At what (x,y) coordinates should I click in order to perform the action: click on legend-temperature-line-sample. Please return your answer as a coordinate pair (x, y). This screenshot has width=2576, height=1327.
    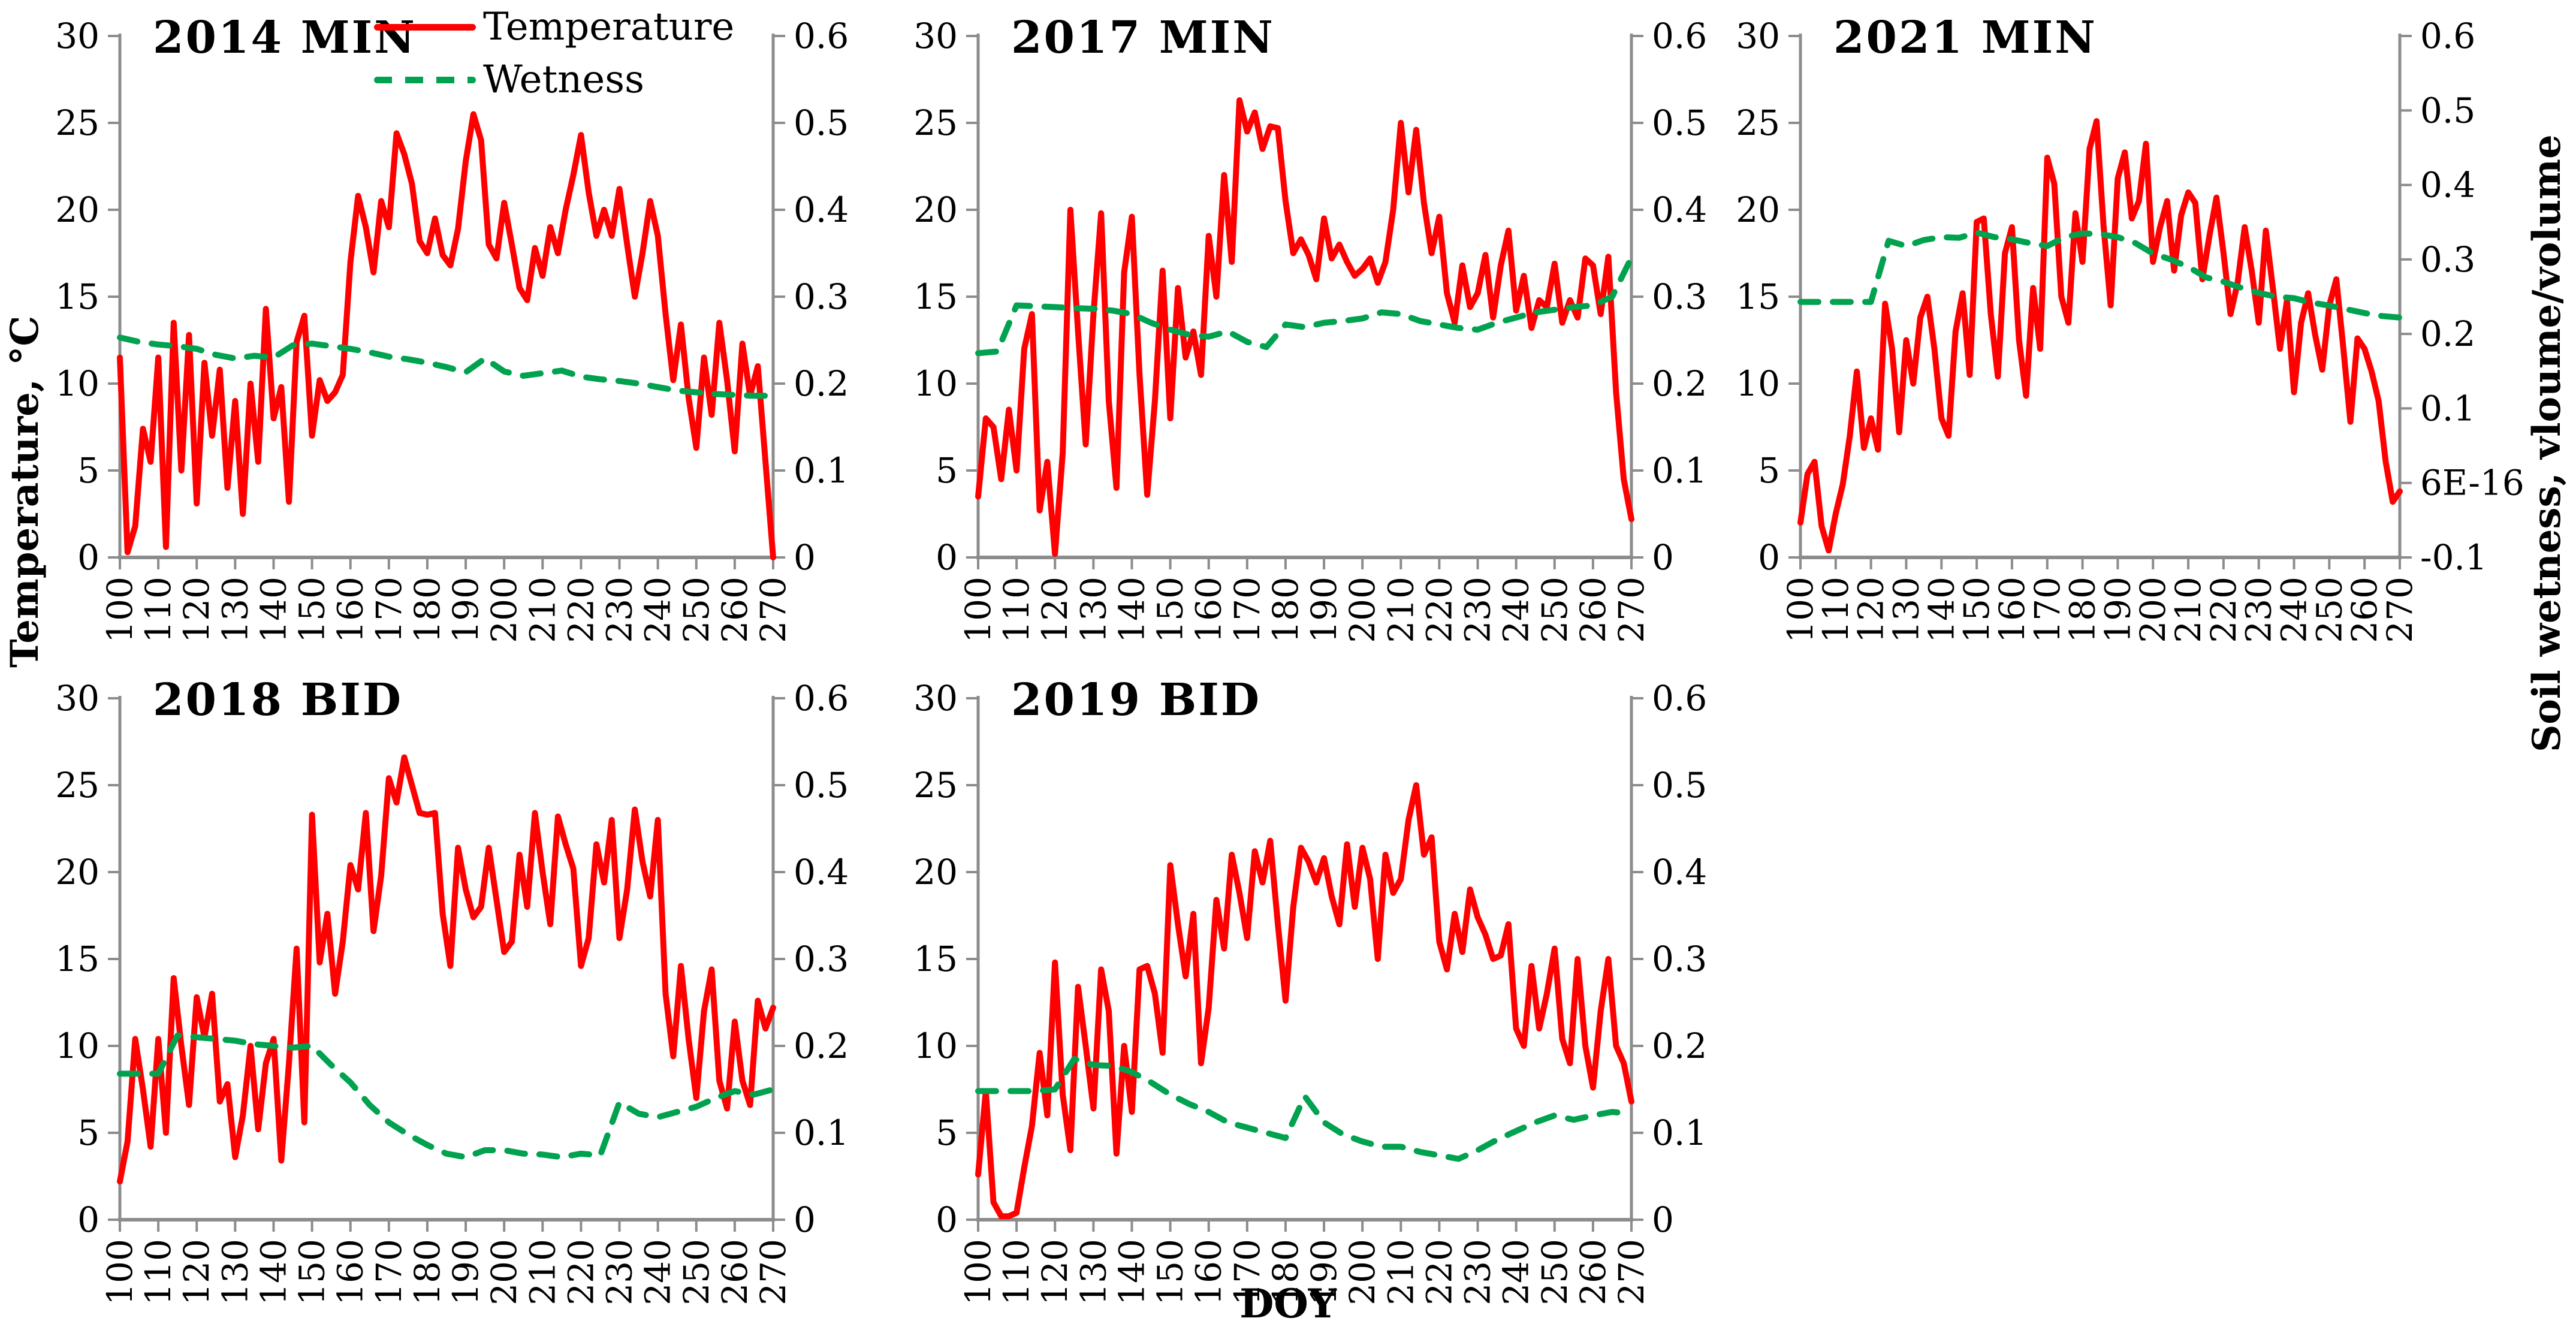
    Looking at the image, I should click on (425, 27).